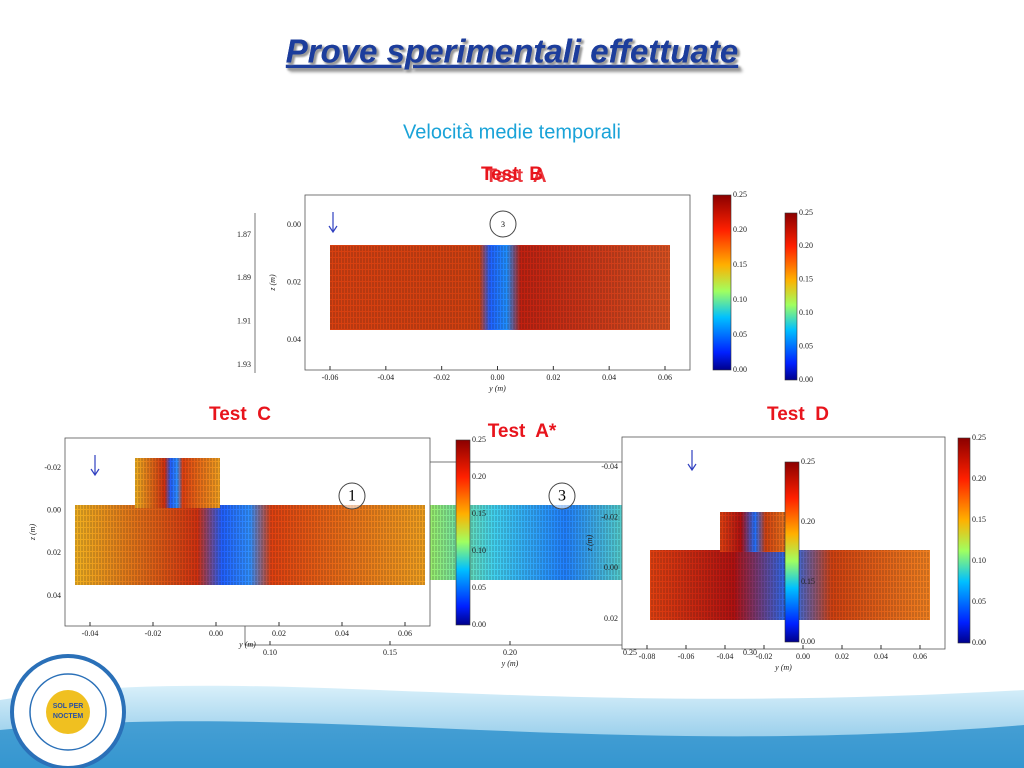  Describe the element at coordinates (68, 711) in the screenshot. I see `logo: SOL PER NOCTEM` at that location.